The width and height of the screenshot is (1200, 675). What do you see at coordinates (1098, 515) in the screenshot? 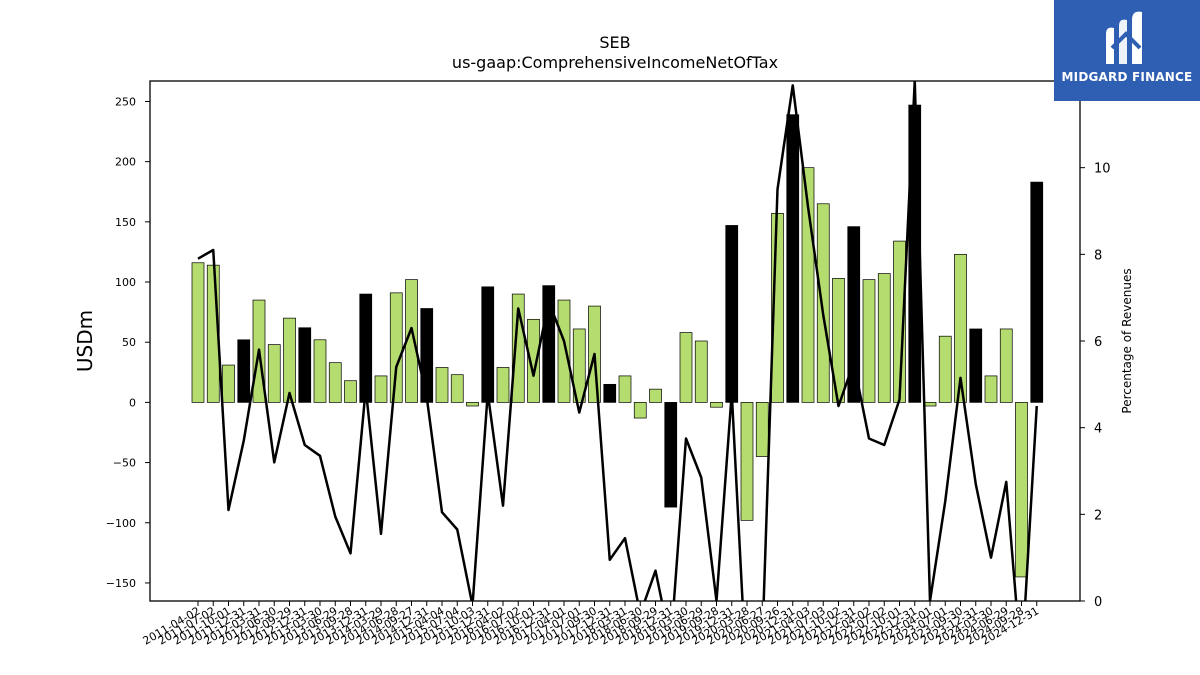
I see `y2-tick-label: 2` at bounding box center [1098, 515].